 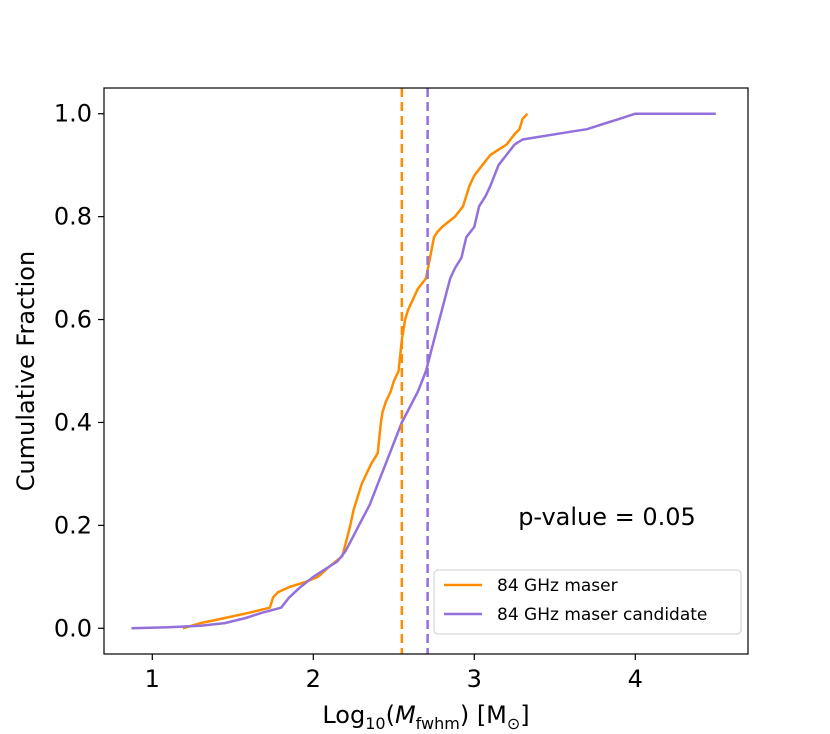 What do you see at coordinates (73, 114) in the screenshot?
I see `y-tick-label: 1.0` at bounding box center [73, 114].